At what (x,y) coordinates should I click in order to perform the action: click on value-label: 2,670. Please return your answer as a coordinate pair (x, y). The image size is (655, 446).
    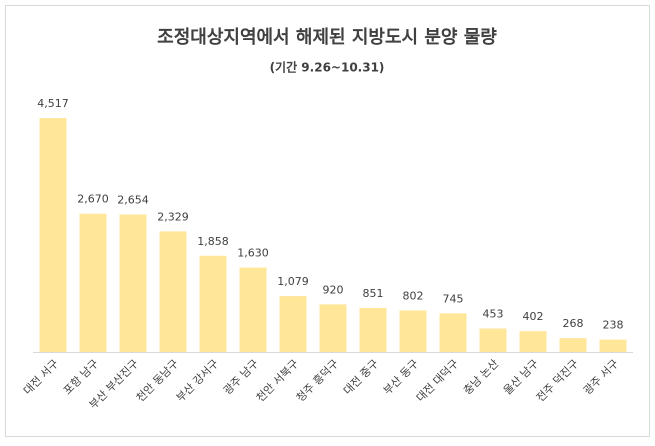
    Looking at the image, I should click on (93, 199).